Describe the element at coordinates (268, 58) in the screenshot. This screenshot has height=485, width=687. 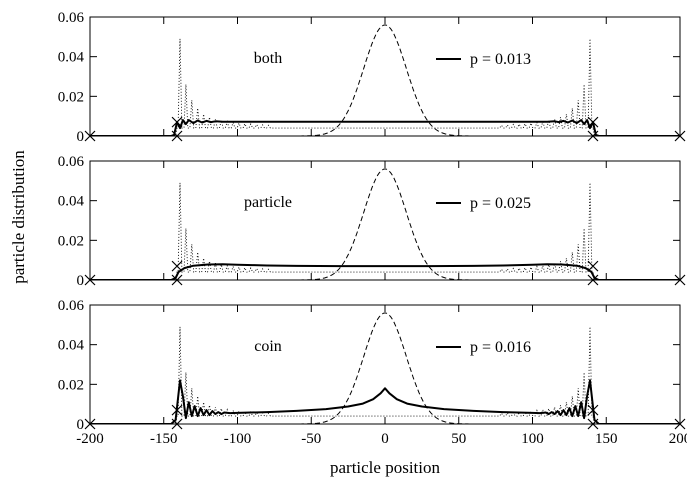
I see `panel-label: both` at that location.